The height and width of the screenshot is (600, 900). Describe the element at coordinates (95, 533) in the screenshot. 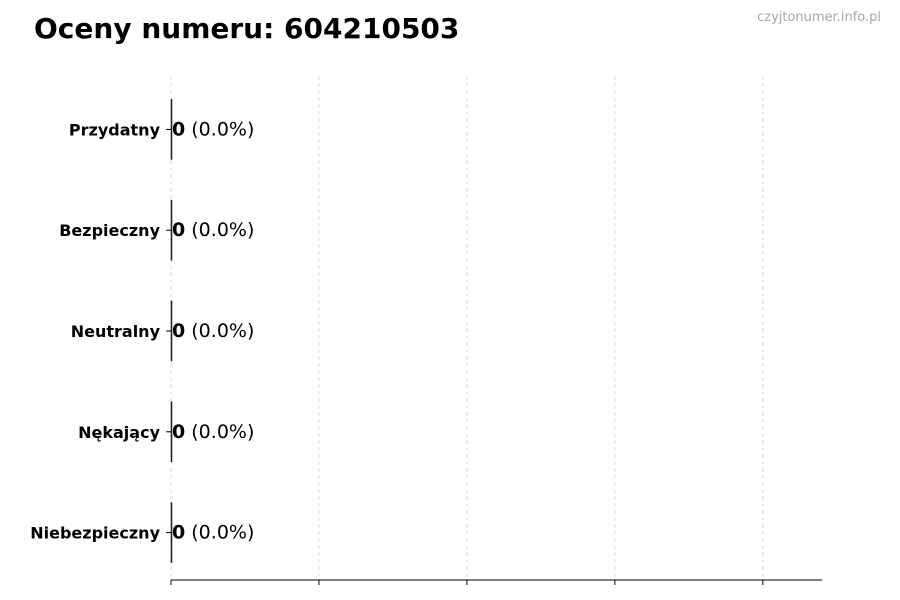

I see `y-tick-label: Niebezpieczny` at that location.